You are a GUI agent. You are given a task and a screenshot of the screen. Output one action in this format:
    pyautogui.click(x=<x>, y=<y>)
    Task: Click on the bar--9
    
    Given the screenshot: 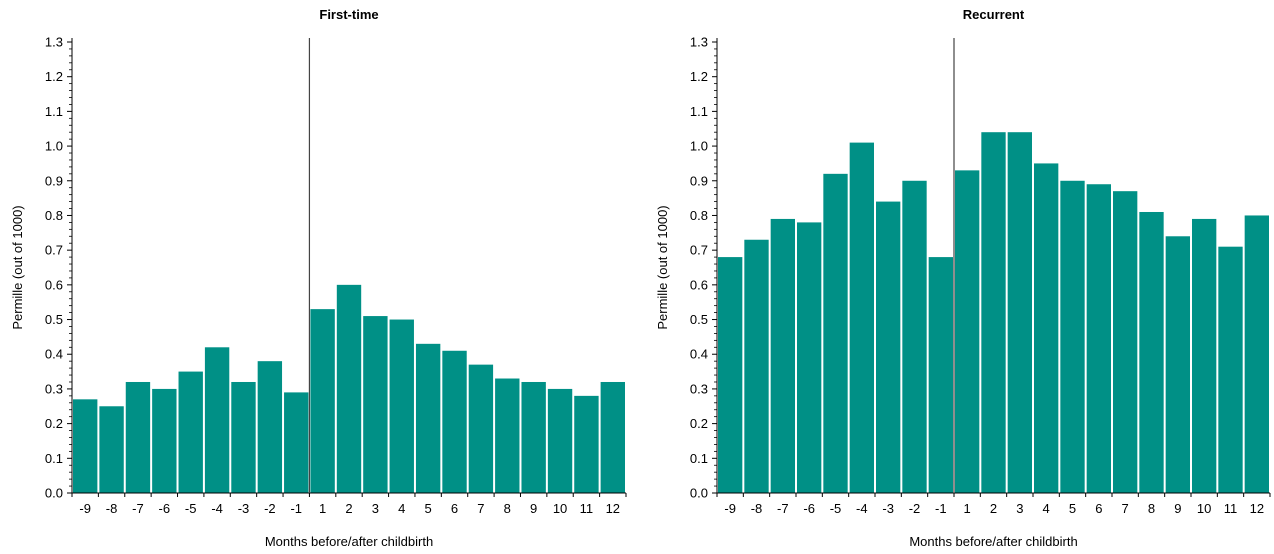 What is the action you would take?
    pyautogui.click(x=85, y=446)
    